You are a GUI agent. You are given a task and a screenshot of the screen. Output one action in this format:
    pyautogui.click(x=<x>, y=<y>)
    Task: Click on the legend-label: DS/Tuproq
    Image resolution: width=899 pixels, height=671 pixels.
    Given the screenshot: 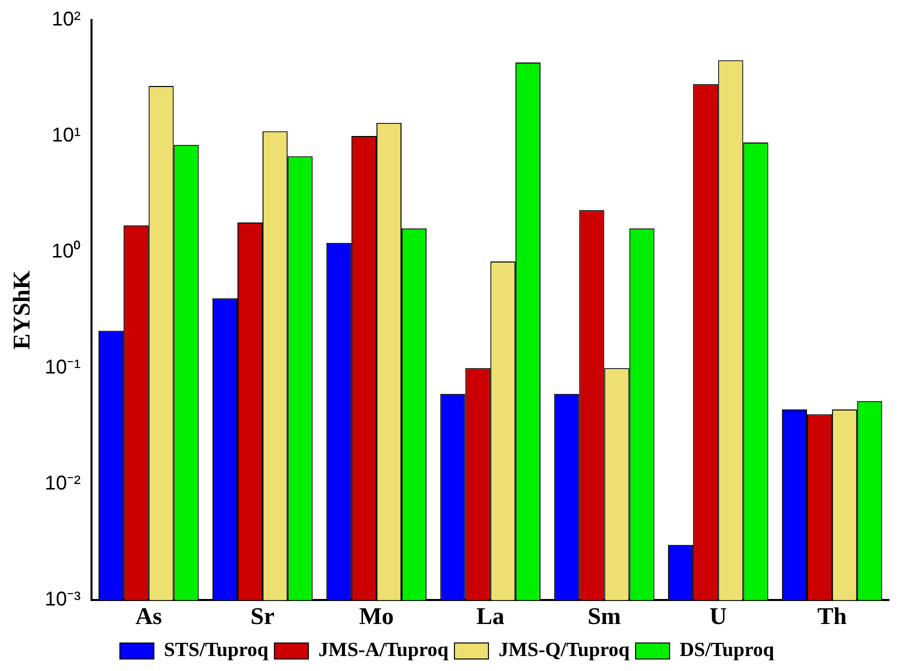 What is the action you would take?
    pyautogui.click(x=727, y=650)
    